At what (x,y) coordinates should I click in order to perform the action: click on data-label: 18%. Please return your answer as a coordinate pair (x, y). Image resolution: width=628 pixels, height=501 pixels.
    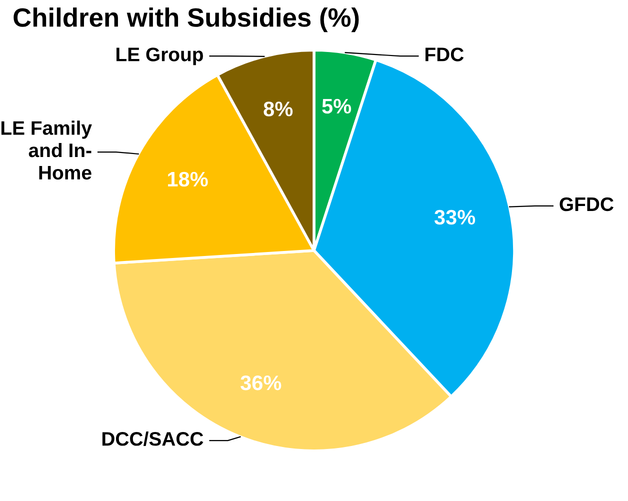
    Looking at the image, I should click on (188, 179).